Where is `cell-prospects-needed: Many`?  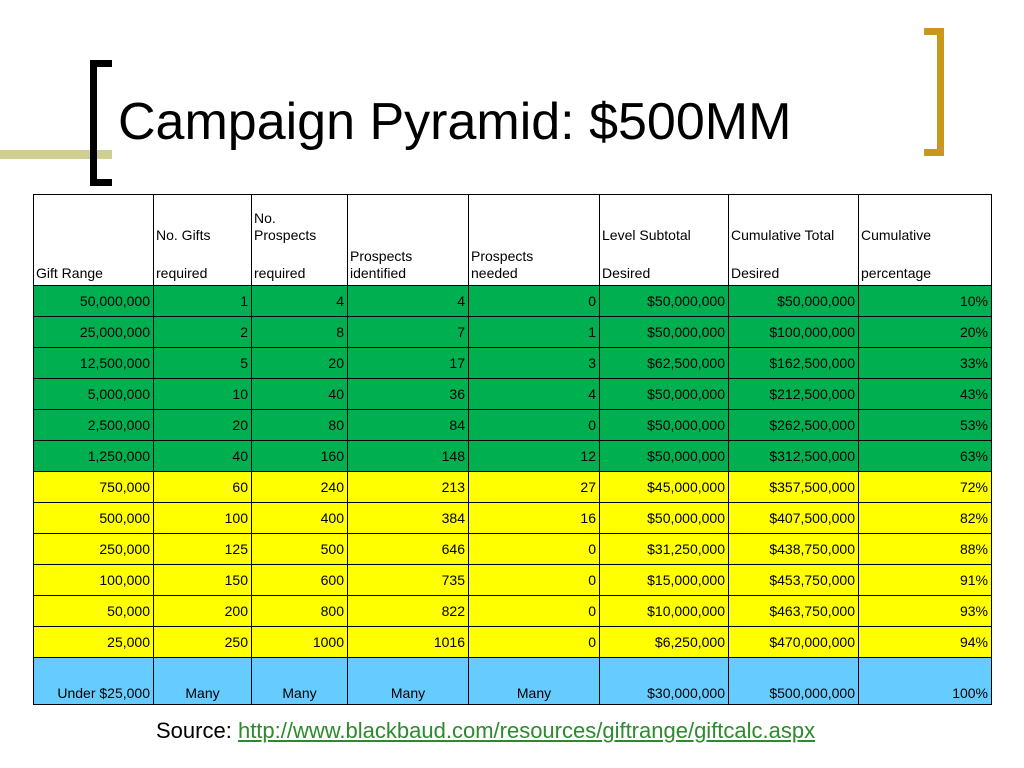
cell-prospects-needed: Many is located at coordinates (534, 681).